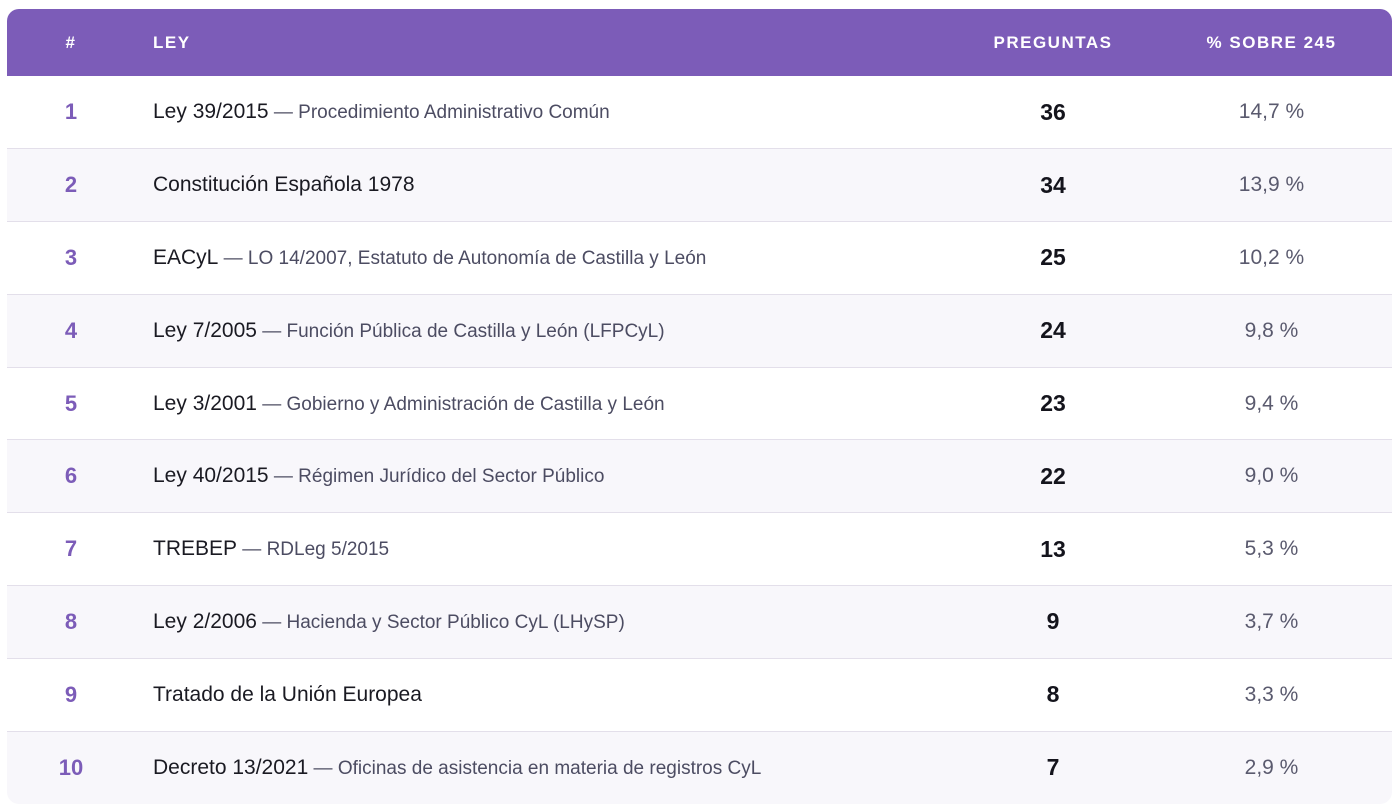  I want to click on law-description: — Hacienda y Sector Público CyL (LHySP), so click(440, 622).